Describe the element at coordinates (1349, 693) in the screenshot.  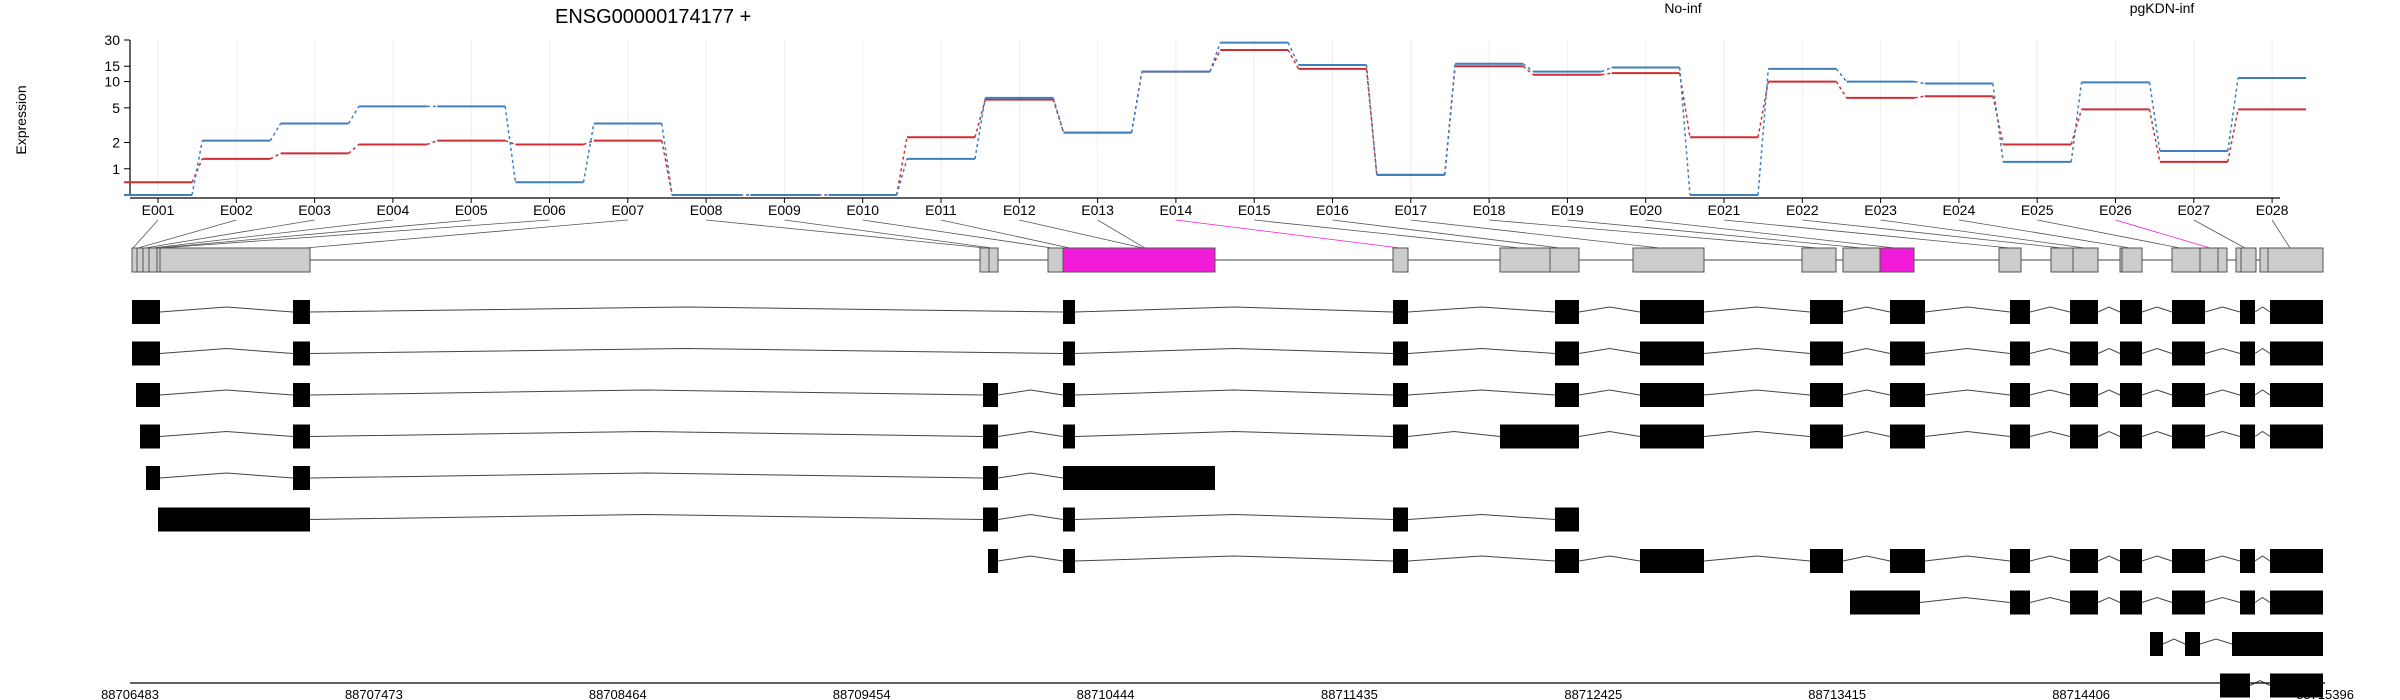
I see `genomic-tick-label: 88711435` at that location.